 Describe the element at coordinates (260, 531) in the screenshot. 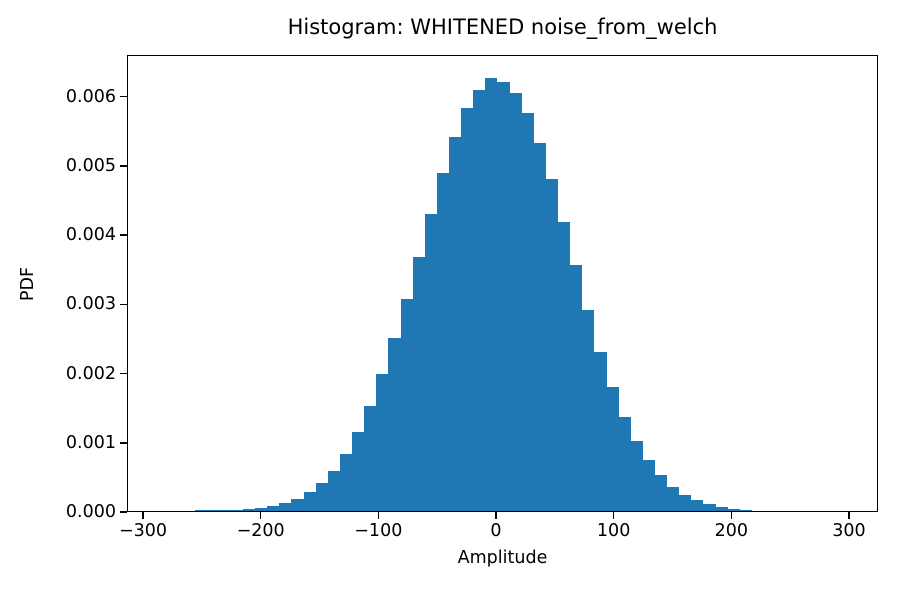

I see `x-tick-label: −200` at that location.